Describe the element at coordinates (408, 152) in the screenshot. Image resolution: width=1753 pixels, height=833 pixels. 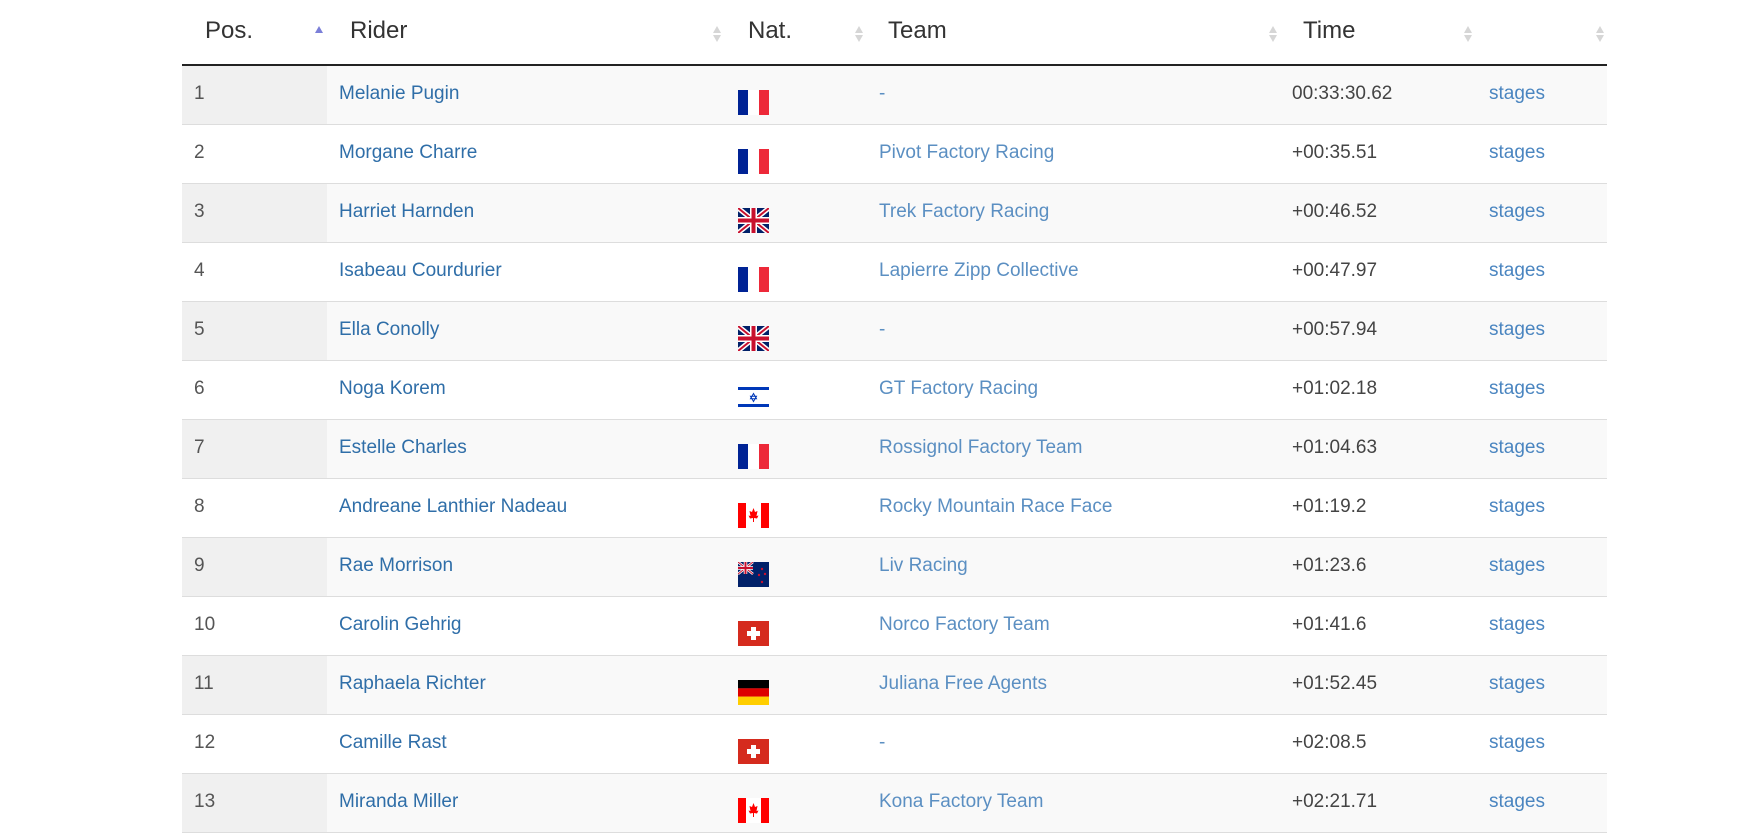
I see `rider-link: Morgane Charre` at that location.